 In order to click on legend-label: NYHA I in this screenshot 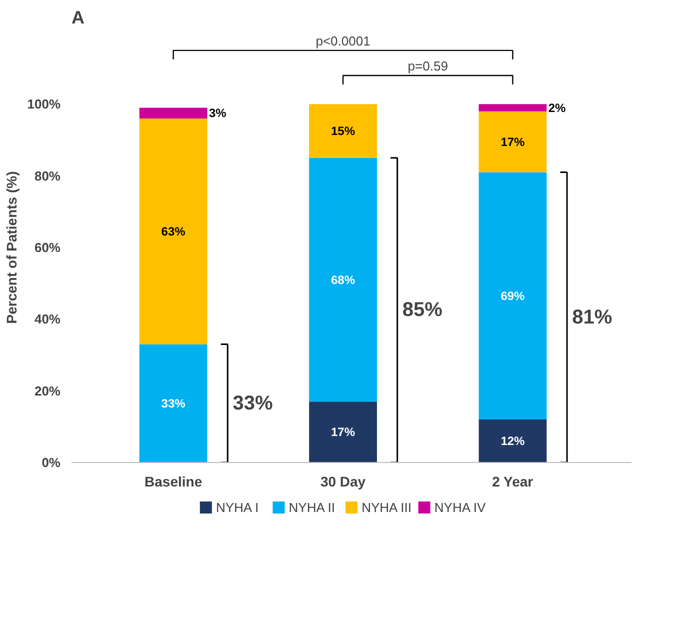, I will do `click(237, 507)`.